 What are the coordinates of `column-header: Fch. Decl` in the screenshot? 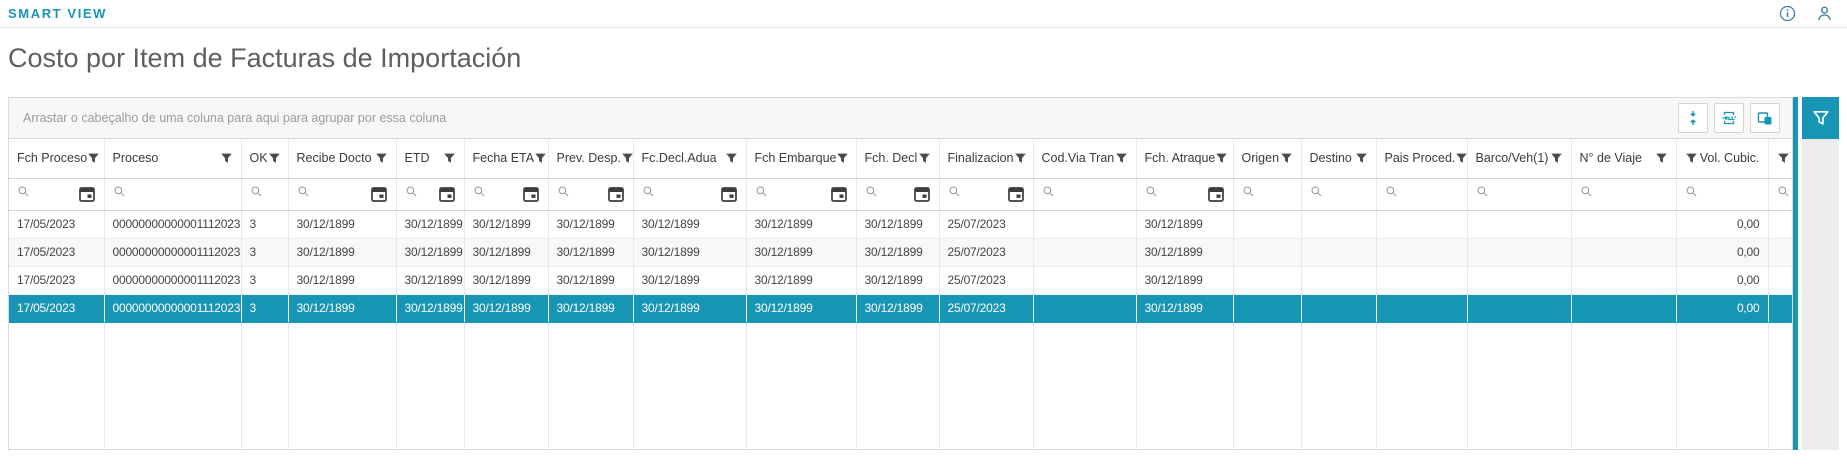 It's located at (898, 159).